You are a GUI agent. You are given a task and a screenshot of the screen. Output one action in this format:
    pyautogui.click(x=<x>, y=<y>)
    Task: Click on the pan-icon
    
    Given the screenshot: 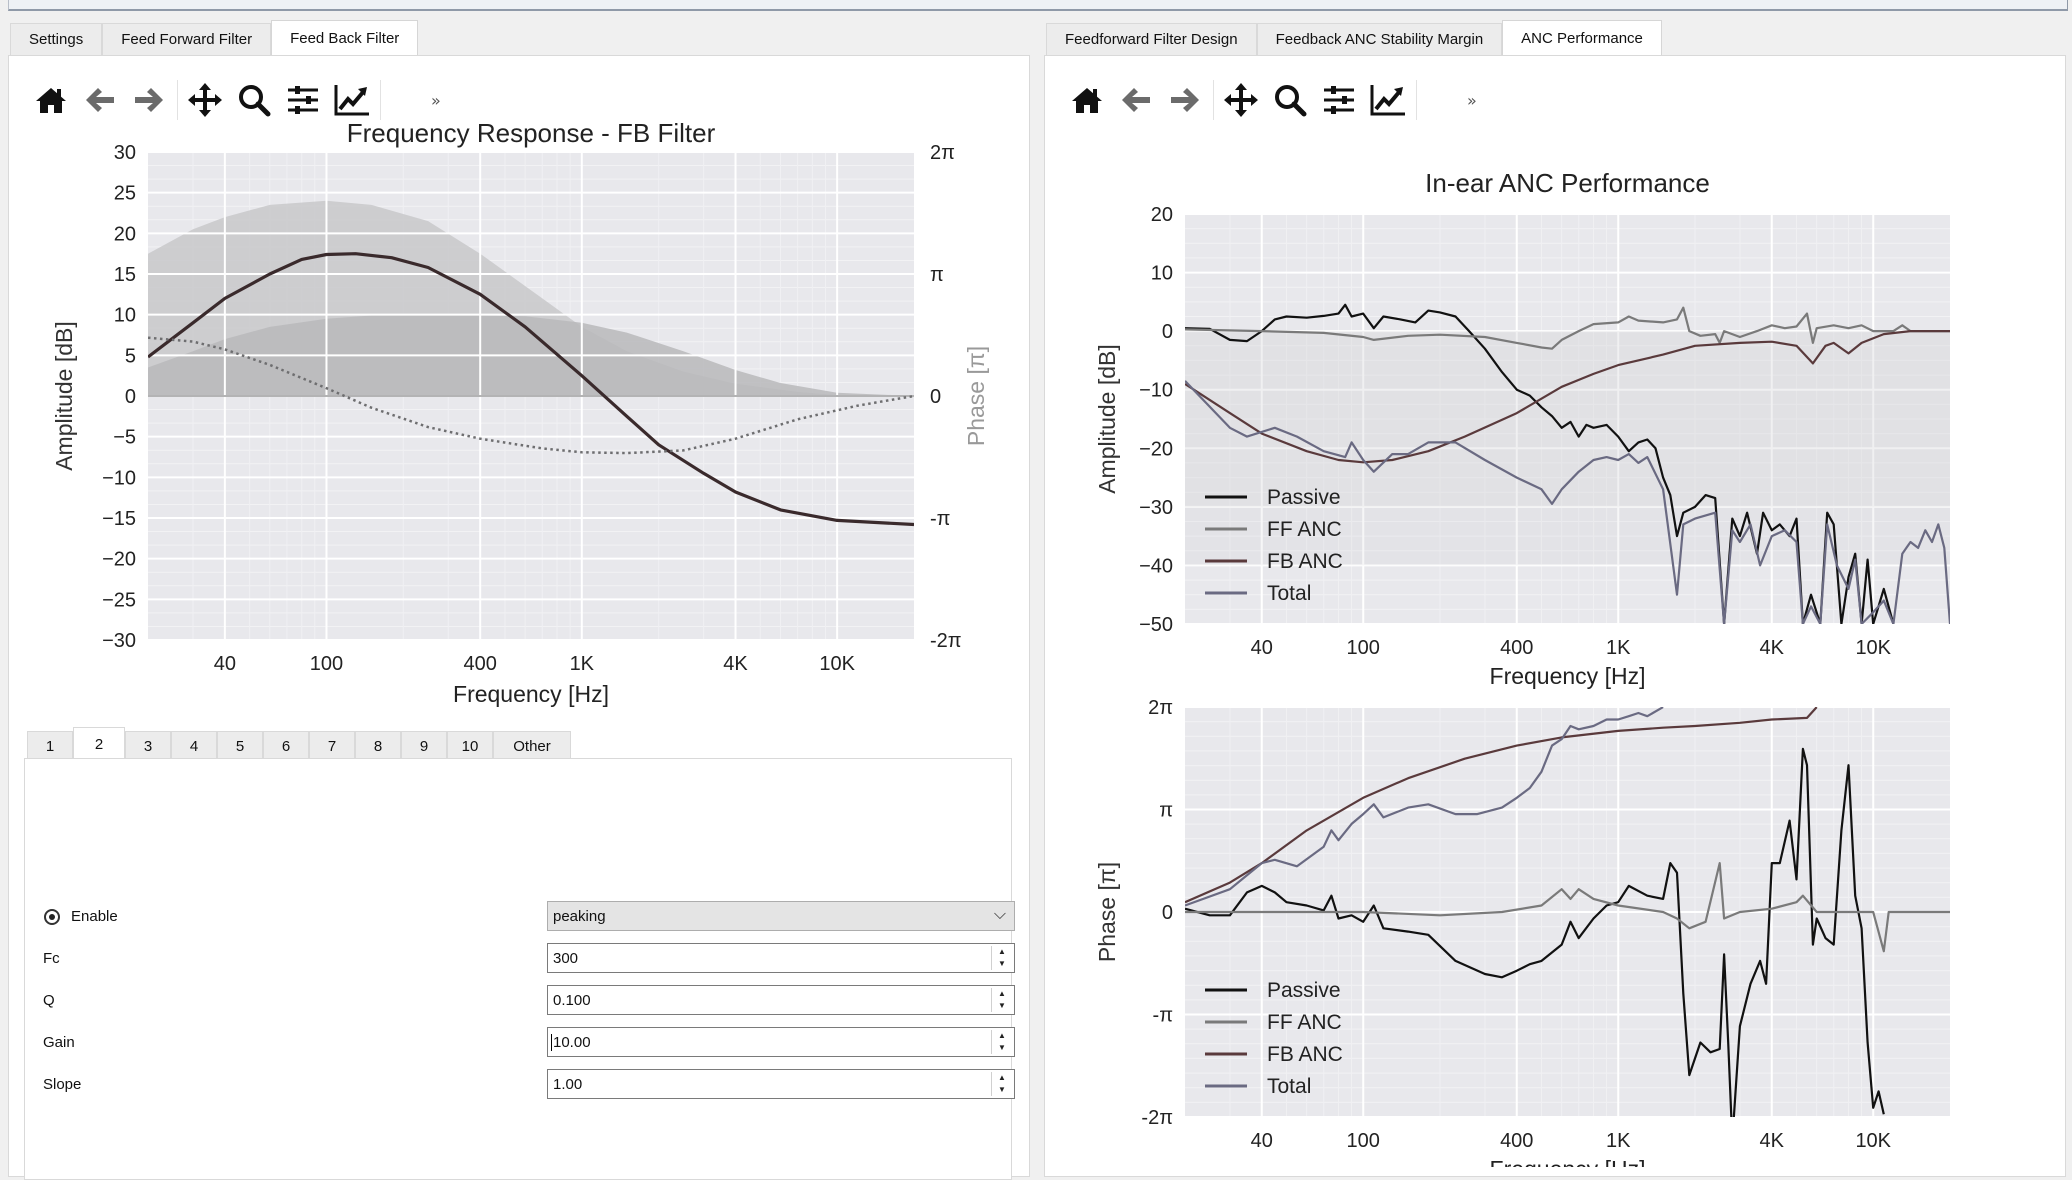 What is the action you would take?
    pyautogui.click(x=1241, y=100)
    